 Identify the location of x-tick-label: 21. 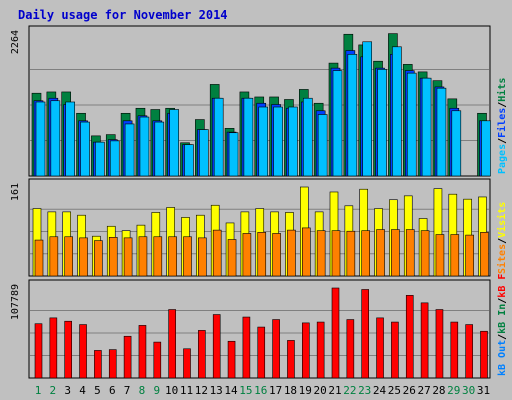
(334, 390).